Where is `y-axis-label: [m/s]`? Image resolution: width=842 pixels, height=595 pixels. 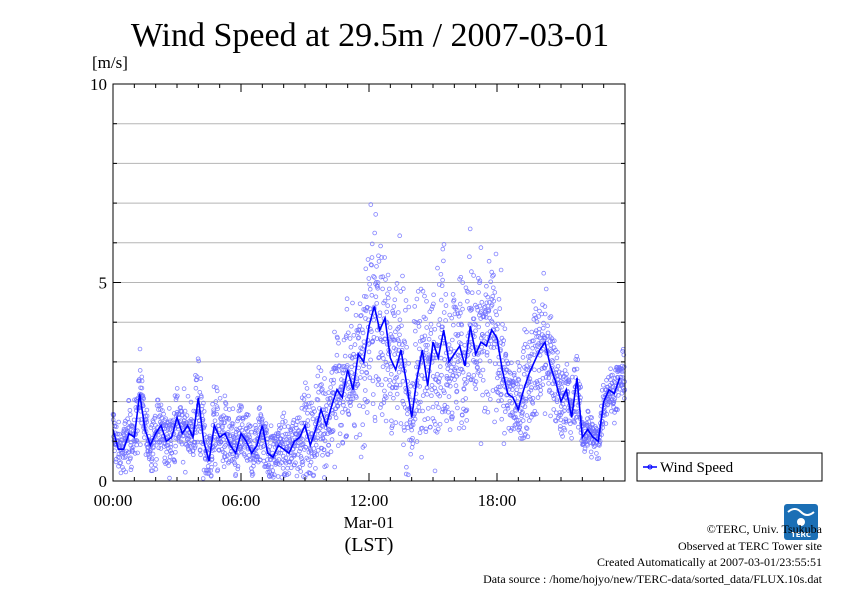
y-axis-label: [m/s] is located at coordinates (110, 62).